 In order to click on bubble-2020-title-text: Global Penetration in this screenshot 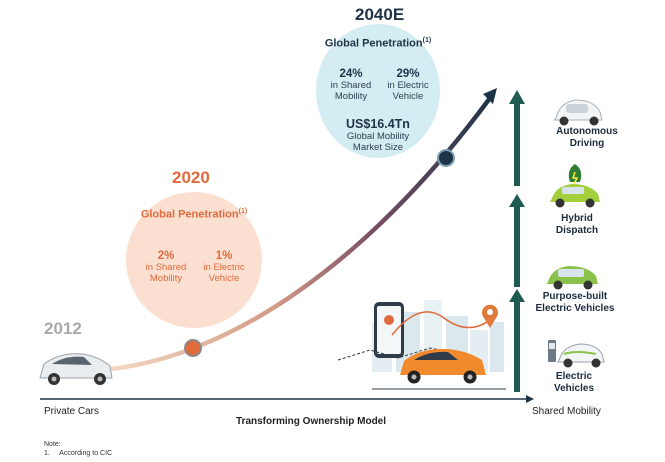, I will do `click(189, 214)`.